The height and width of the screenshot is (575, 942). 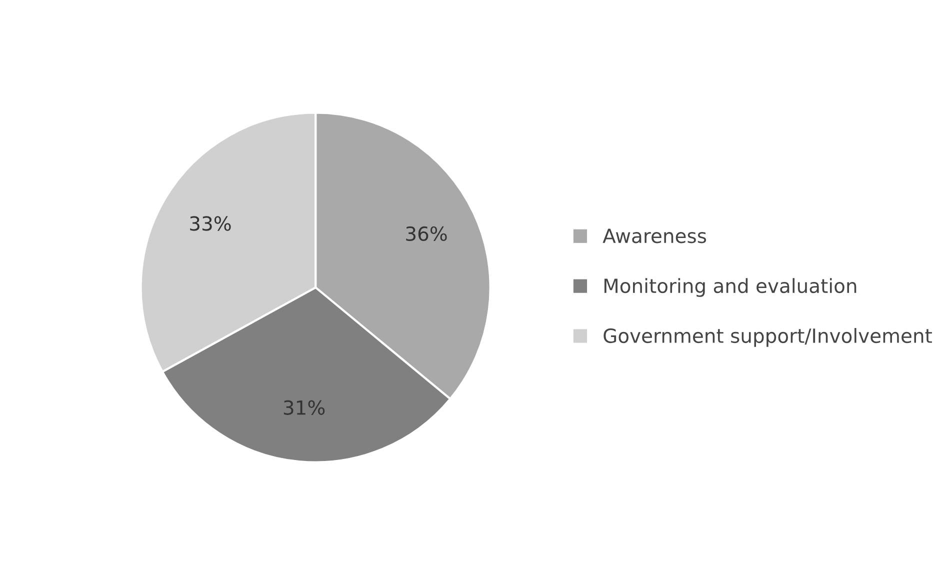 What do you see at coordinates (210, 223) in the screenshot?
I see `data-label: 33%` at bounding box center [210, 223].